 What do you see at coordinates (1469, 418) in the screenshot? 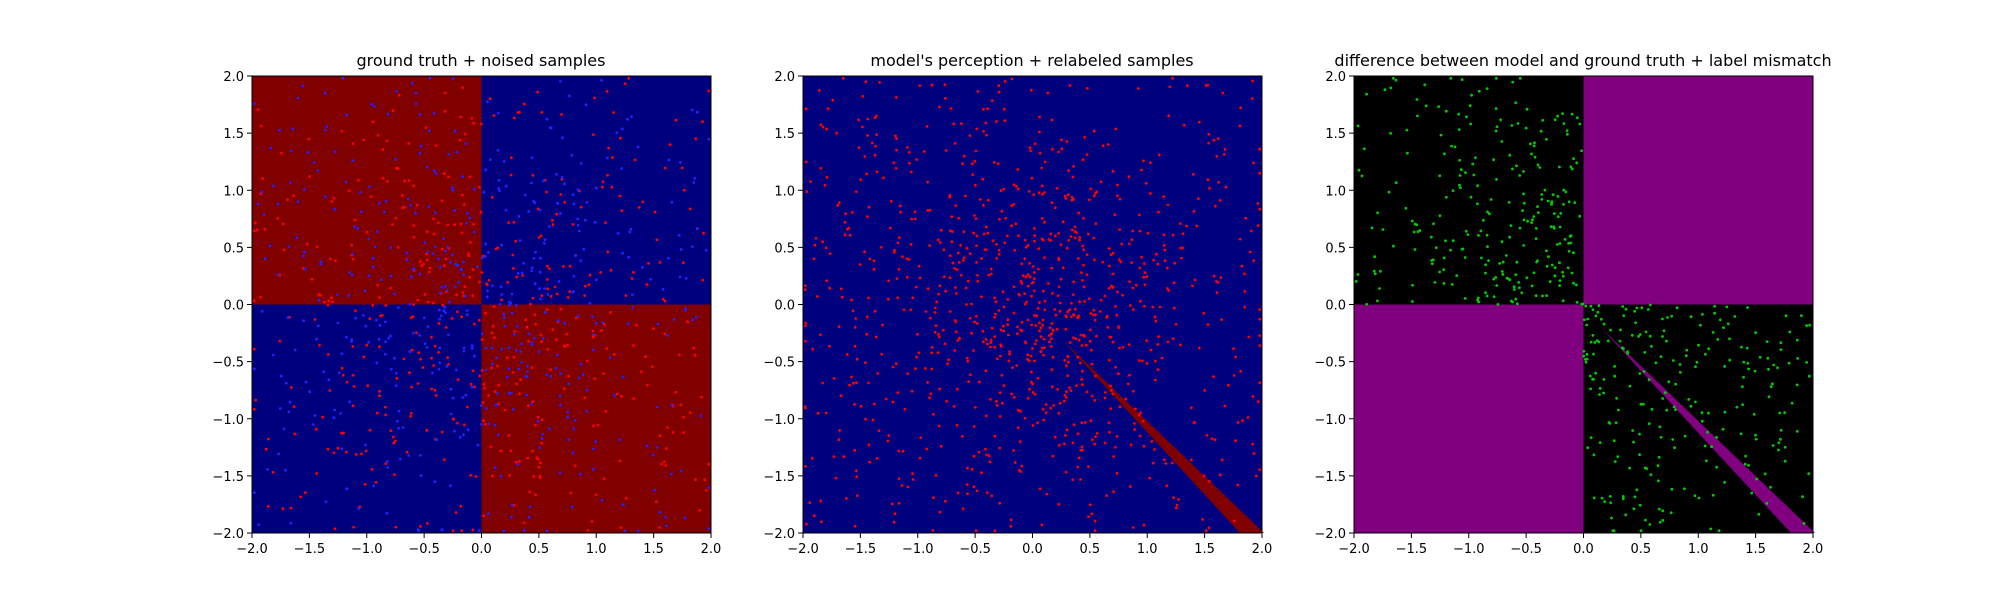
I see `quadrant-bottom-left` at bounding box center [1469, 418].